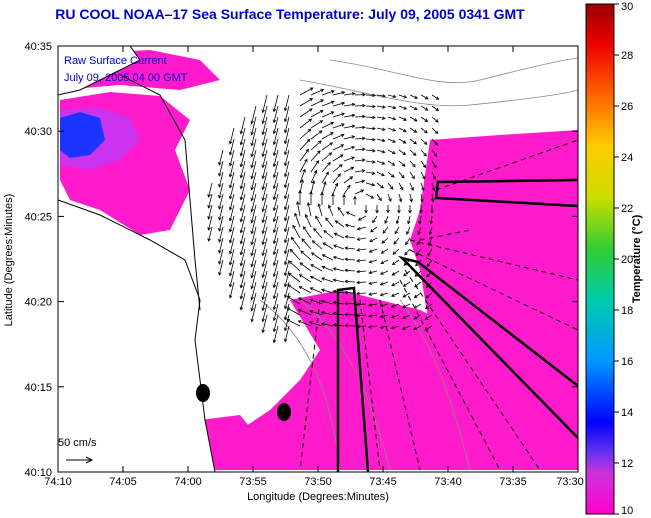 The height and width of the screenshot is (518, 651). I want to click on x-tick-label: 73:50, so click(318, 482).